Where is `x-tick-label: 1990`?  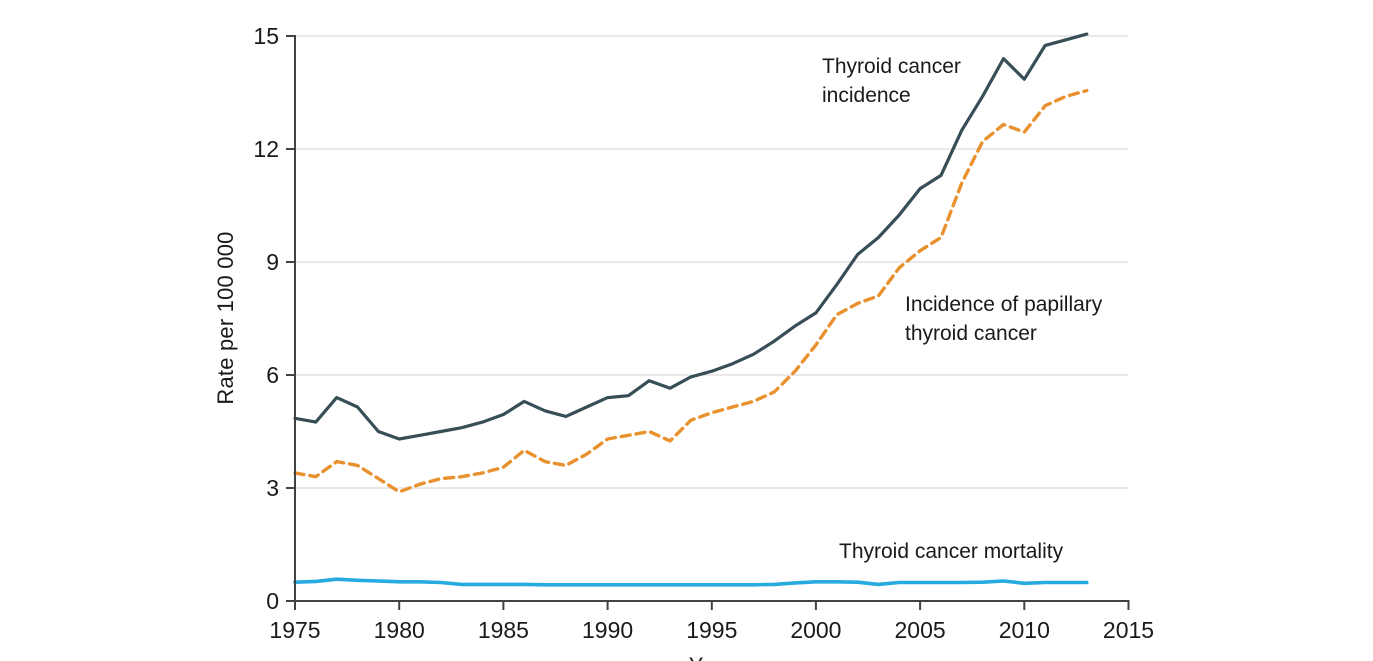
x-tick-label: 1990 is located at coordinates (607, 630).